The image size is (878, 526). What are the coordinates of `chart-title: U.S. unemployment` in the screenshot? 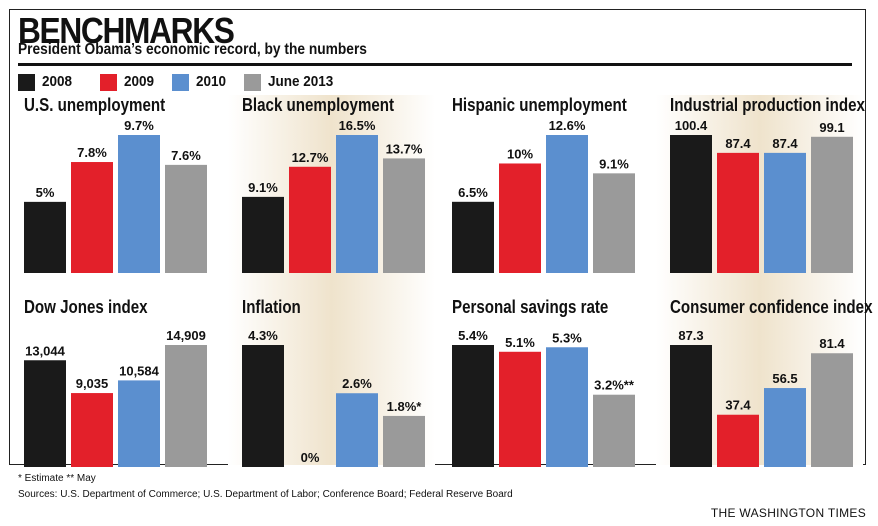 It's located at (95, 105).